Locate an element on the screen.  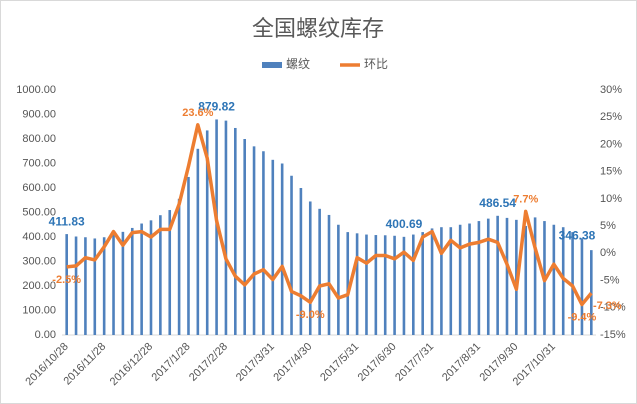
legend-swatch is located at coordinates (272, 65).